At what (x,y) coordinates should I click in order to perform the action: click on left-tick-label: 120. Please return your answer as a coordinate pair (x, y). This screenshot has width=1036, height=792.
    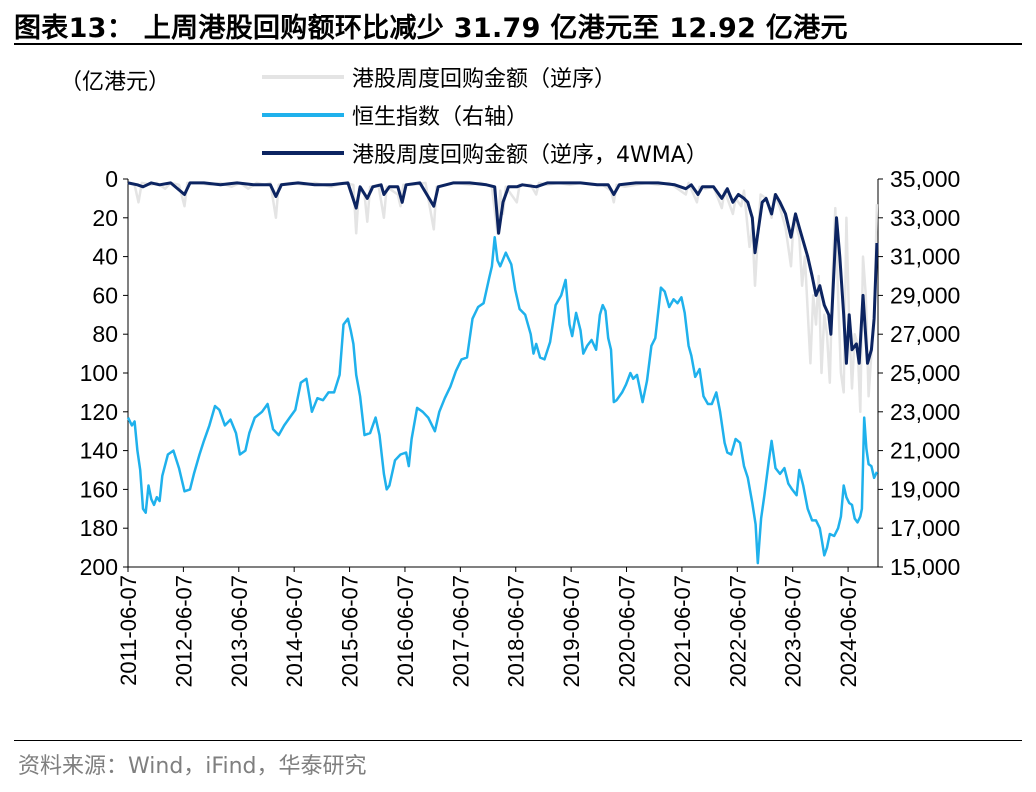
    Looking at the image, I should click on (99, 412).